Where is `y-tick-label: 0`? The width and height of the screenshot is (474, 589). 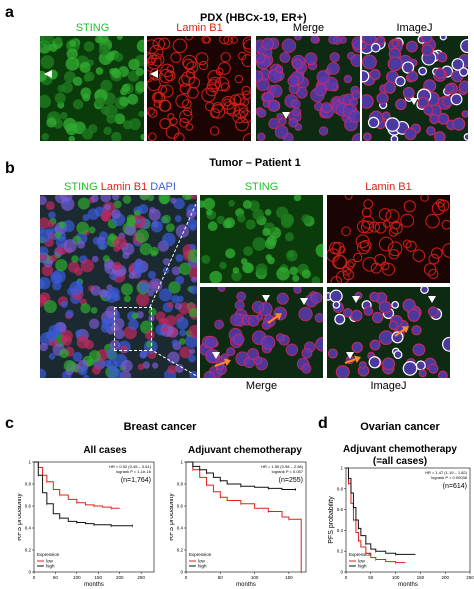
y-tick-label: 0 is located at coordinates (341, 572).